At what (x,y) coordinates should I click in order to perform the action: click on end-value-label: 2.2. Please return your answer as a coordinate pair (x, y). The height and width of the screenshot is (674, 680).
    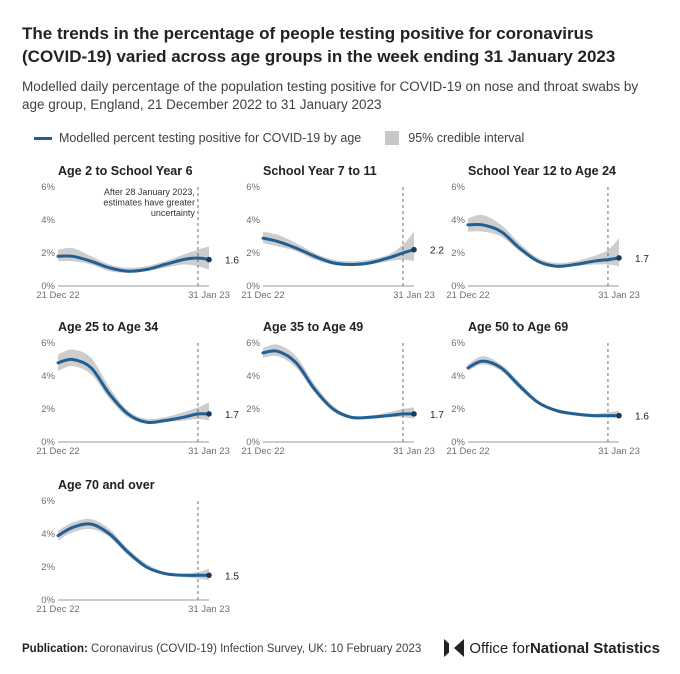
    Looking at the image, I should click on (437, 251).